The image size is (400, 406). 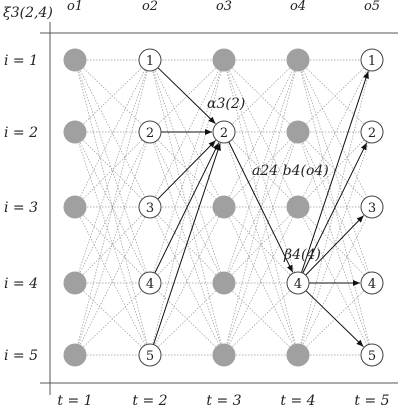 What do you see at coordinates (21, 133) in the screenshot?
I see `state-label: i = 2` at bounding box center [21, 133].